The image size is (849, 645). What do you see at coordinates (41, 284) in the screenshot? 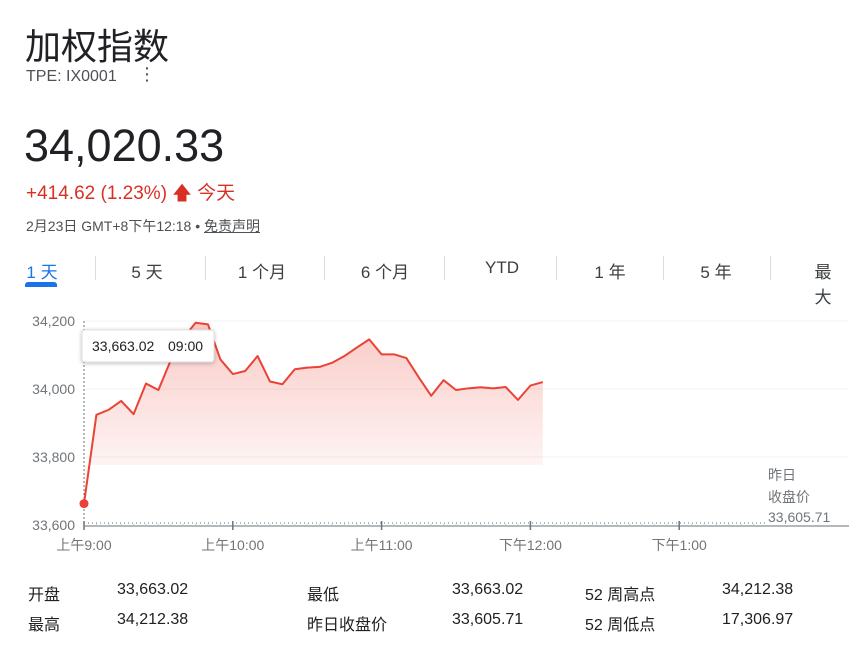
I see `active-tab-indicator` at bounding box center [41, 284].